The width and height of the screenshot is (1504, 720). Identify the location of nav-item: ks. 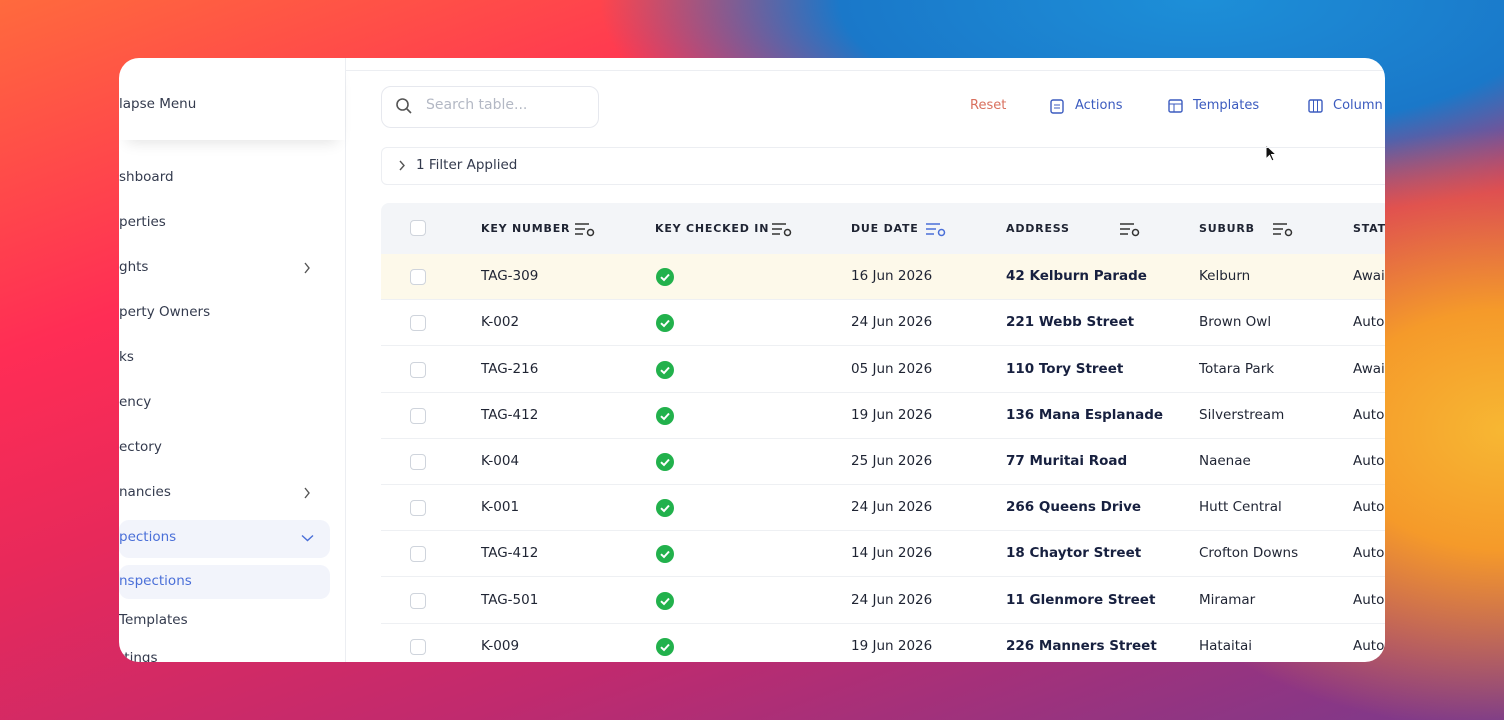
(126, 357).